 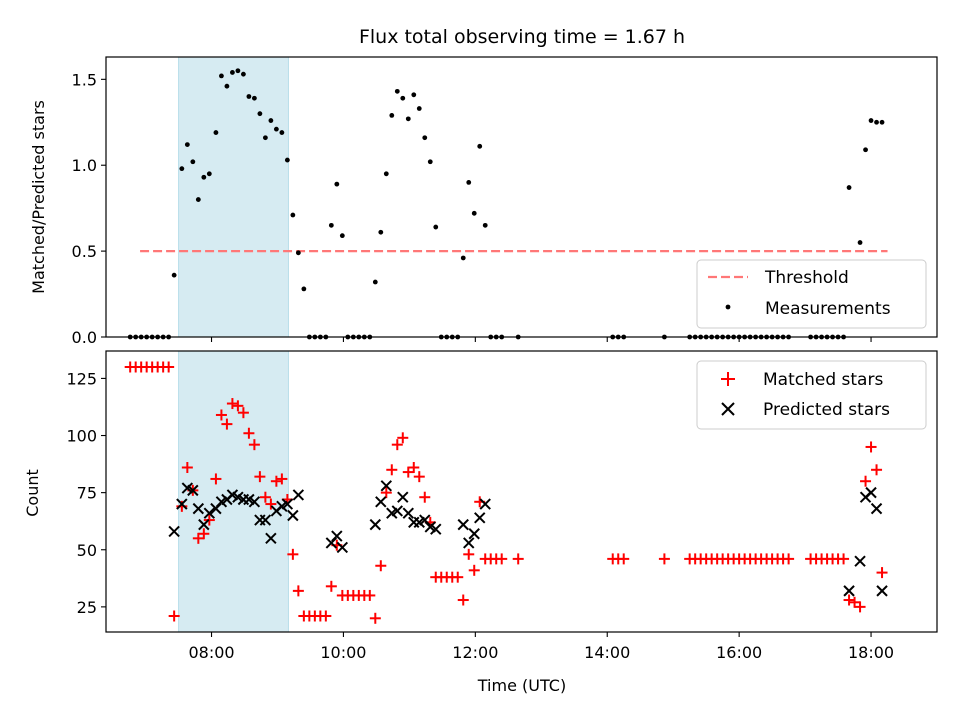 I want to click on bottom-shaded-interval, so click(x=233, y=491).